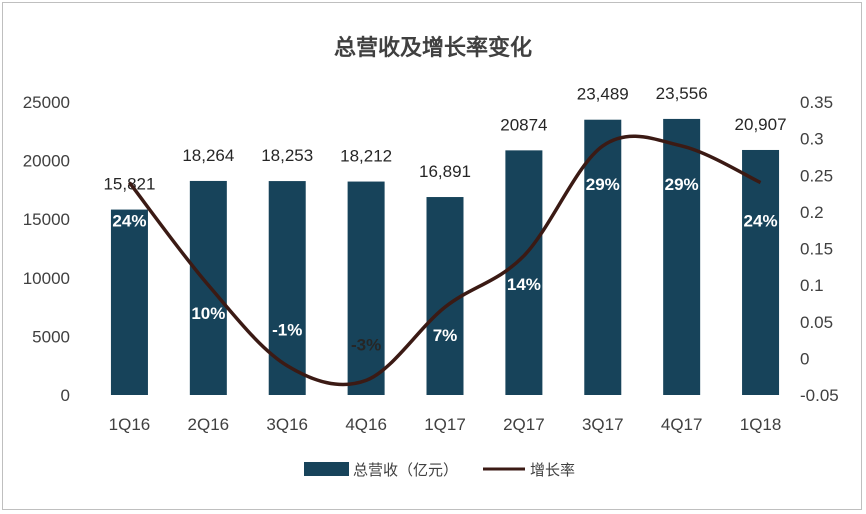  I want to click on y-right-tick-label: 0.2, so click(812, 212).